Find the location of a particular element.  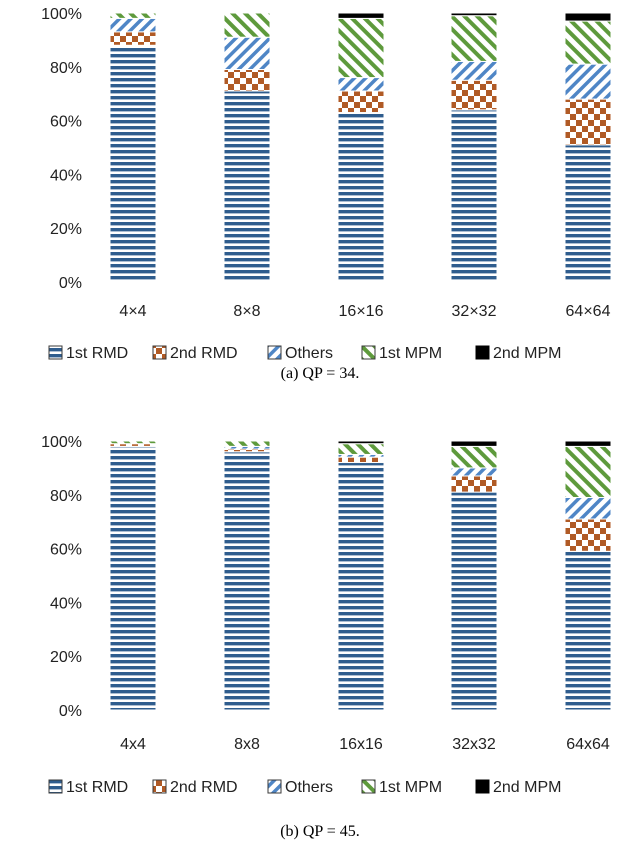

x-axis-categories: 4x4 8x8 16x16 32x32 64x64 is located at coordinates (365, 744).